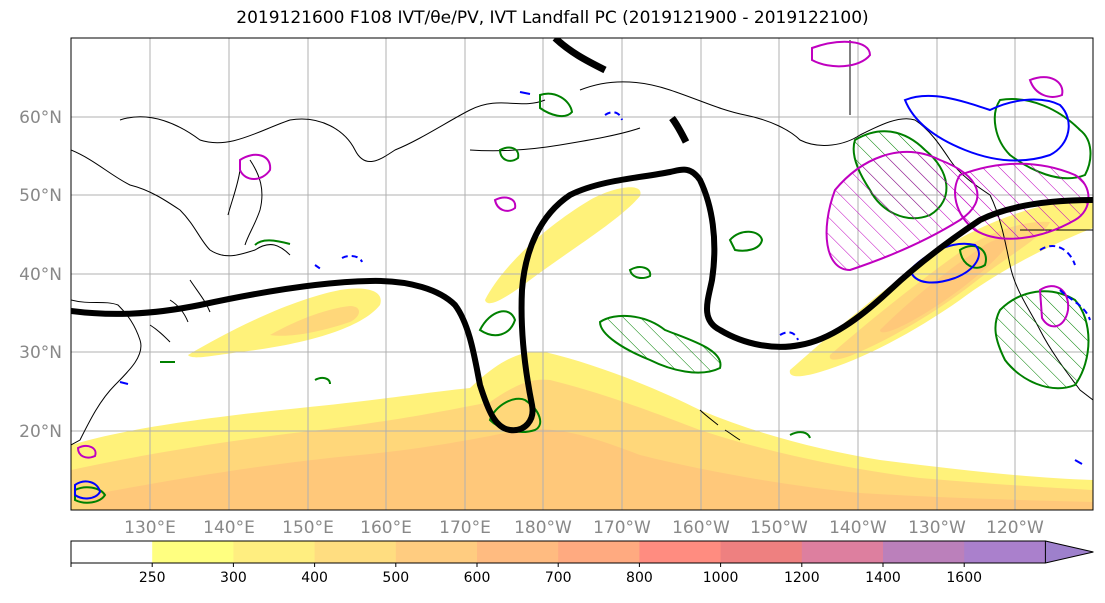 The height and width of the screenshot is (603, 1105). What do you see at coordinates (591, 469) in the screenshot?
I see `ivt-band-tropical-inner` at bounding box center [591, 469].